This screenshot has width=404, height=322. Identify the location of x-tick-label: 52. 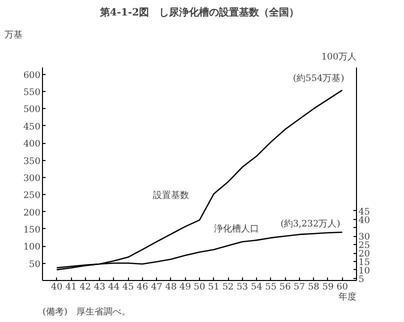
(228, 287).